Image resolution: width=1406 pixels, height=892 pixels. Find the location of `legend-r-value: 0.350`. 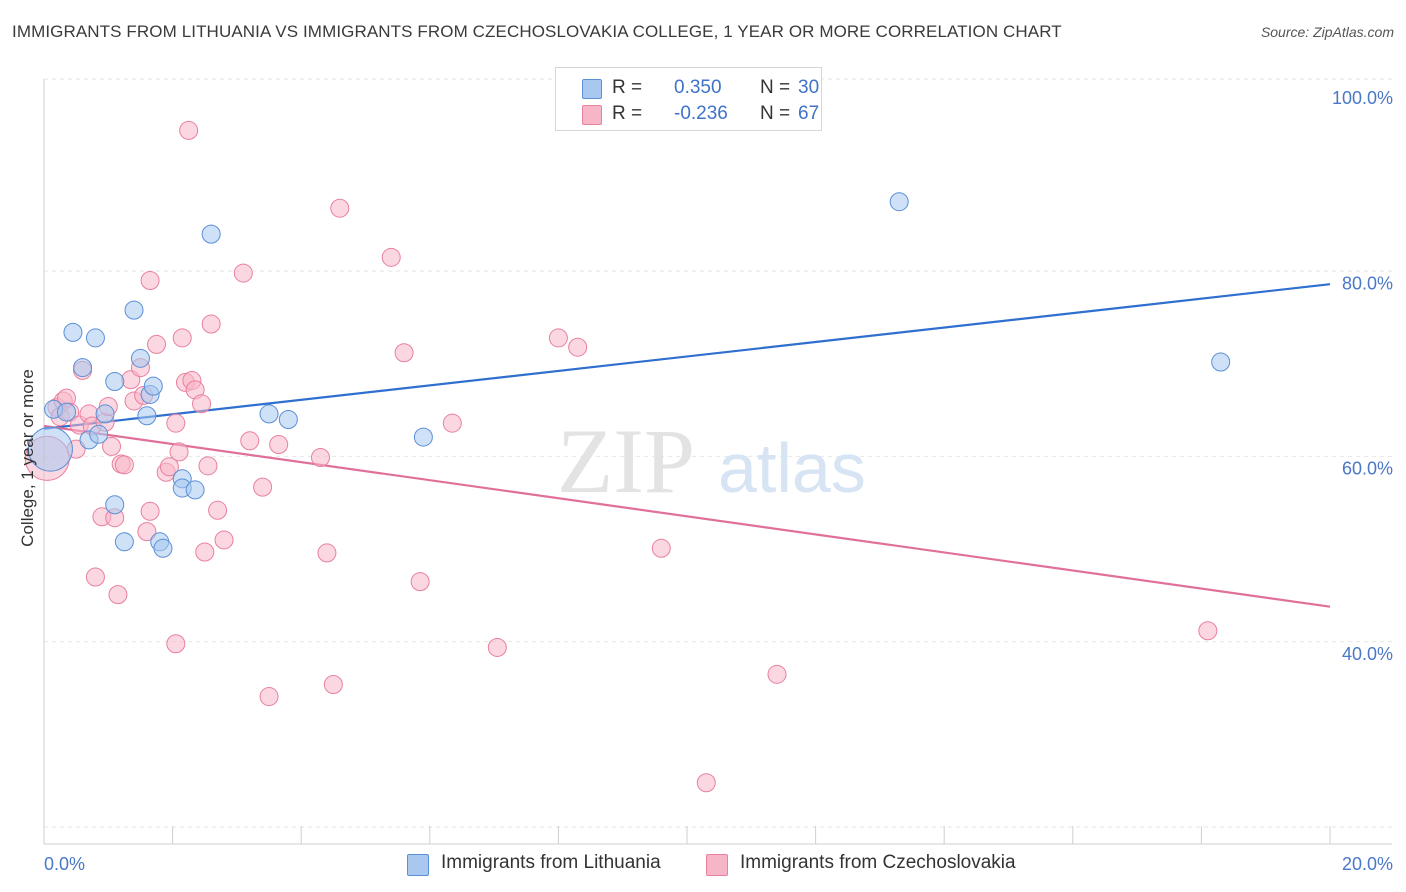

legend-r-value: 0.350 is located at coordinates (698, 87).